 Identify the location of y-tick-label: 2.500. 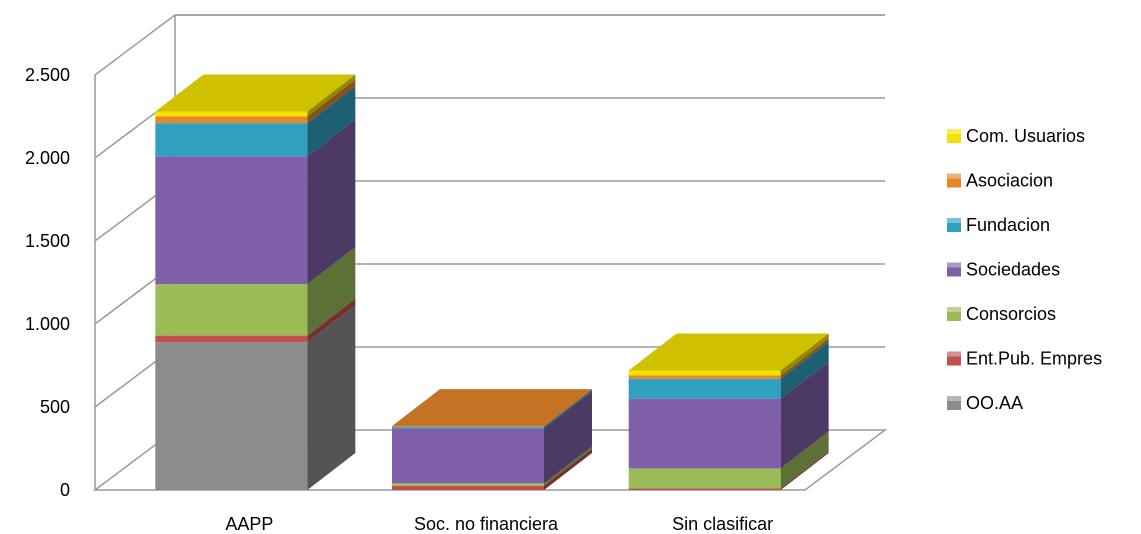
(47, 75).